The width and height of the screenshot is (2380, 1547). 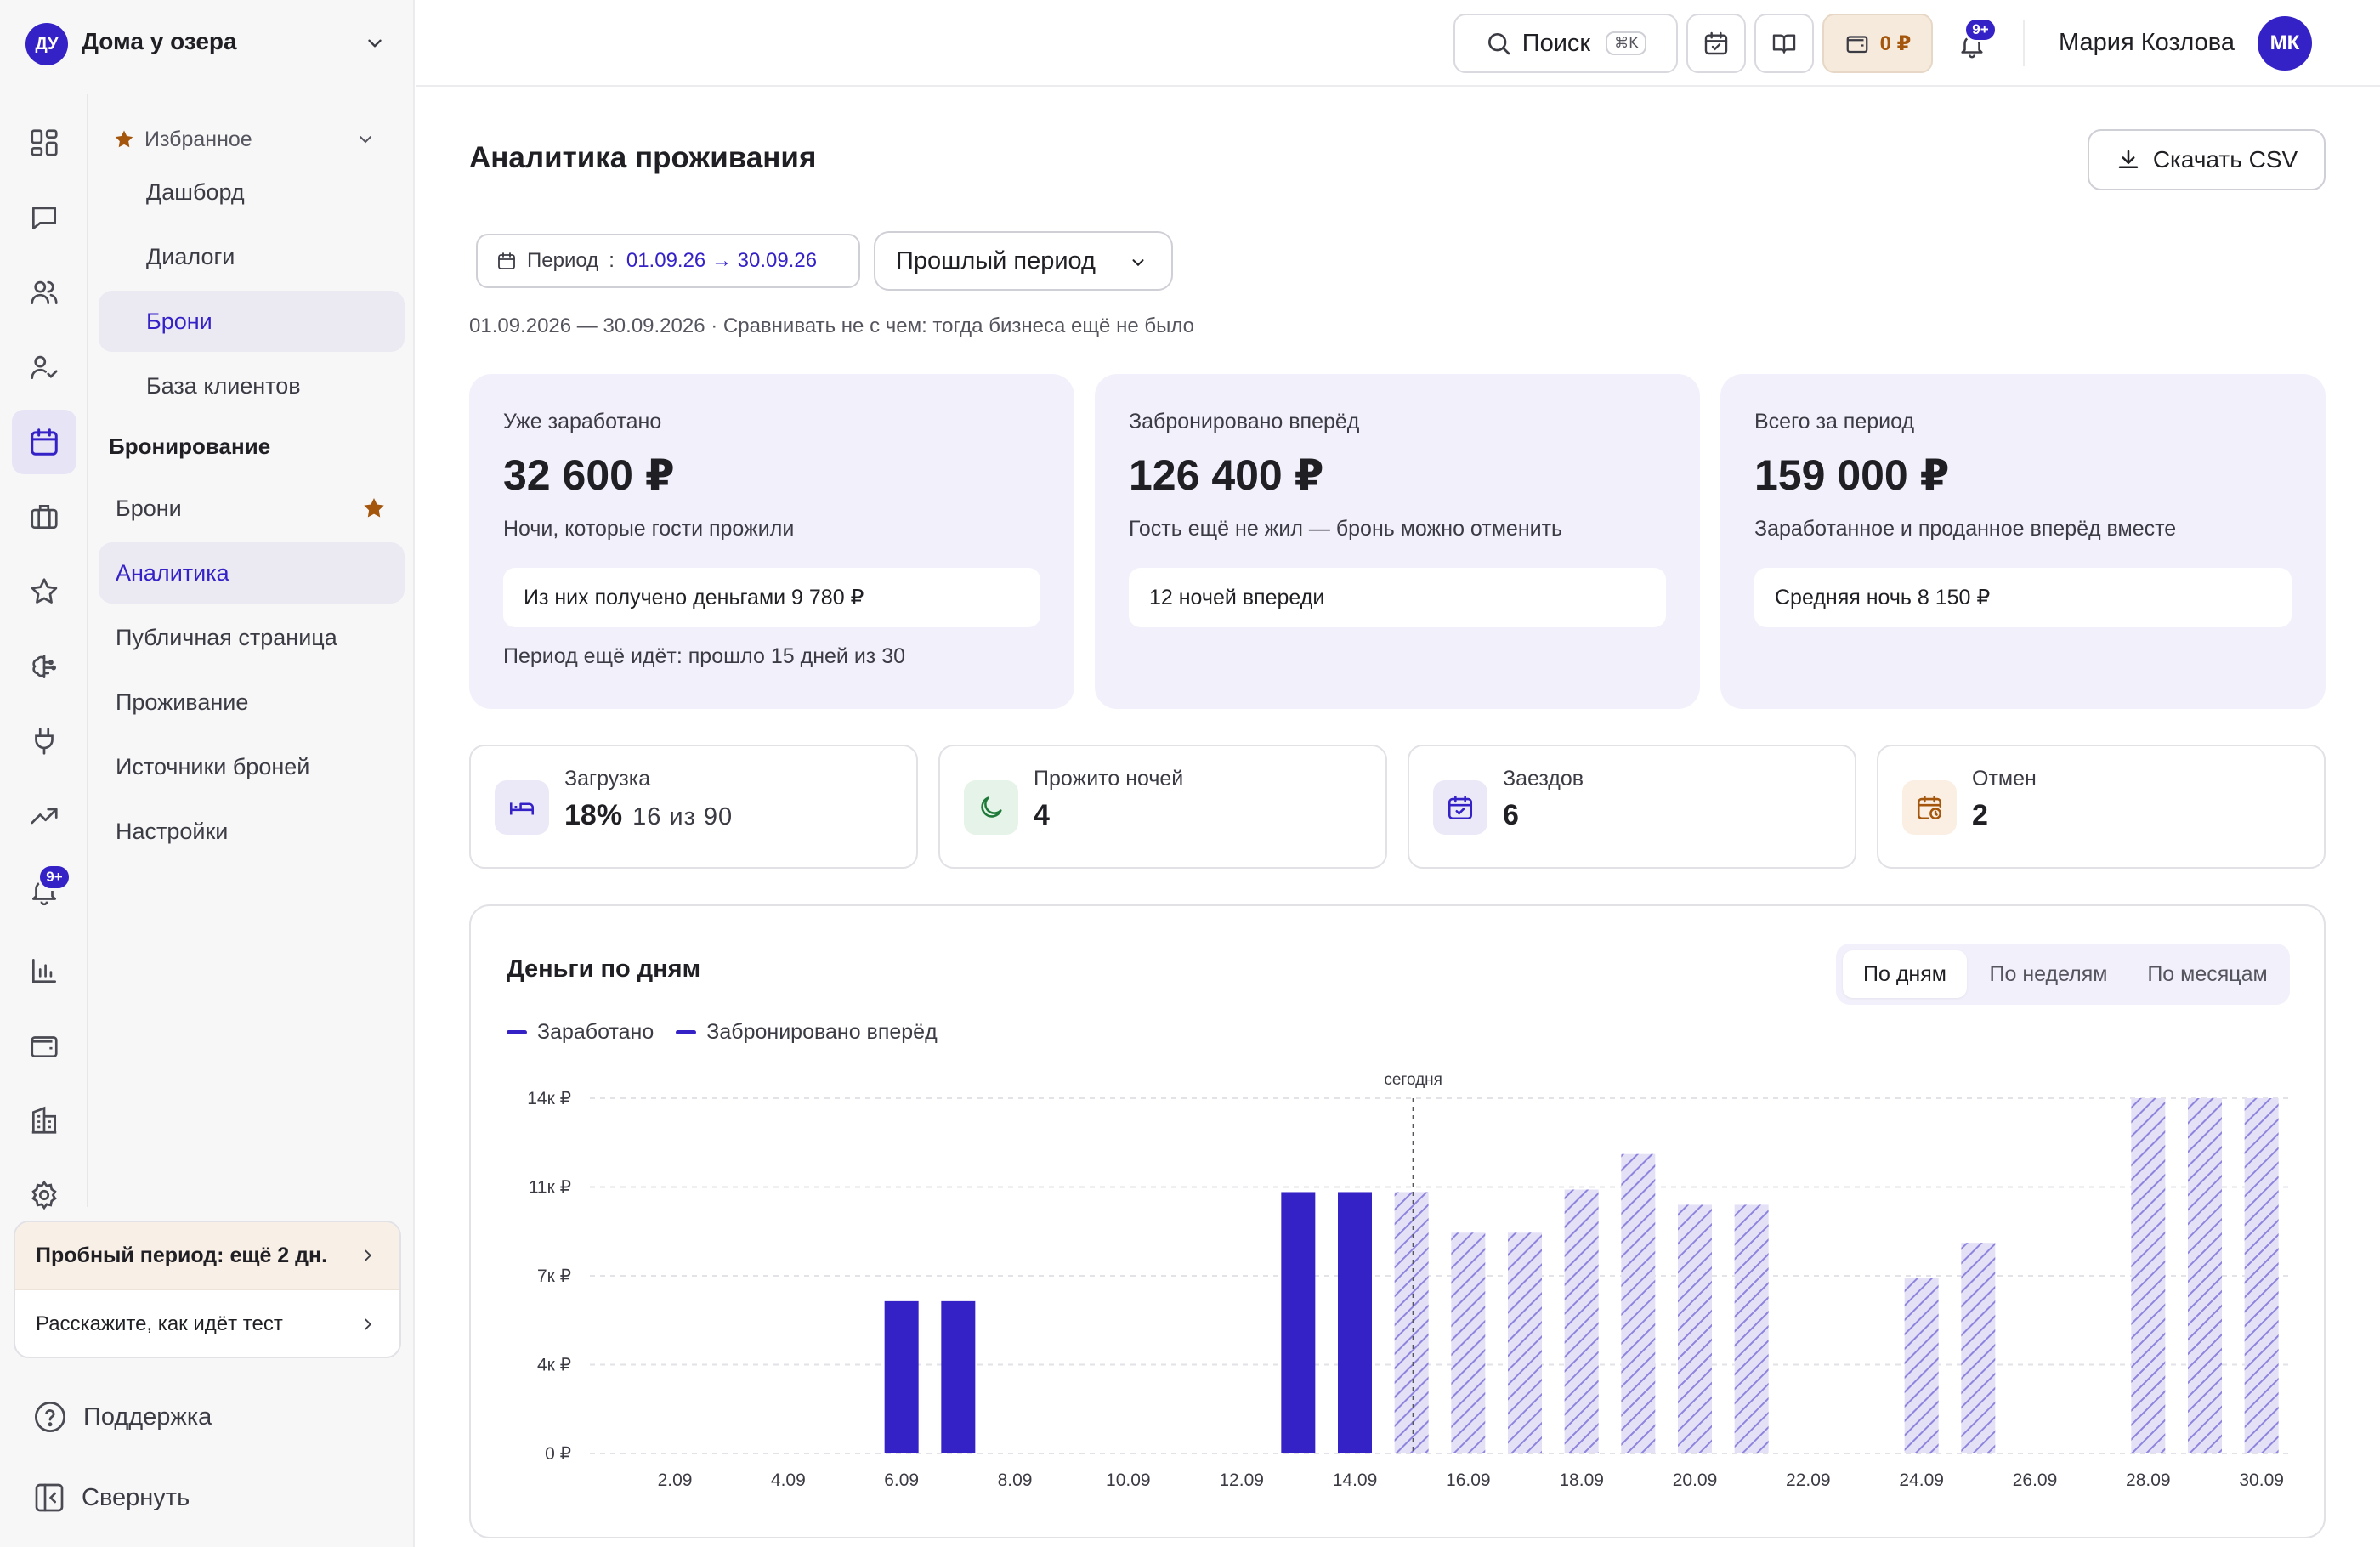 What do you see at coordinates (149, 508) in the screenshot?
I see `sidebar-item-label: Брони` at bounding box center [149, 508].